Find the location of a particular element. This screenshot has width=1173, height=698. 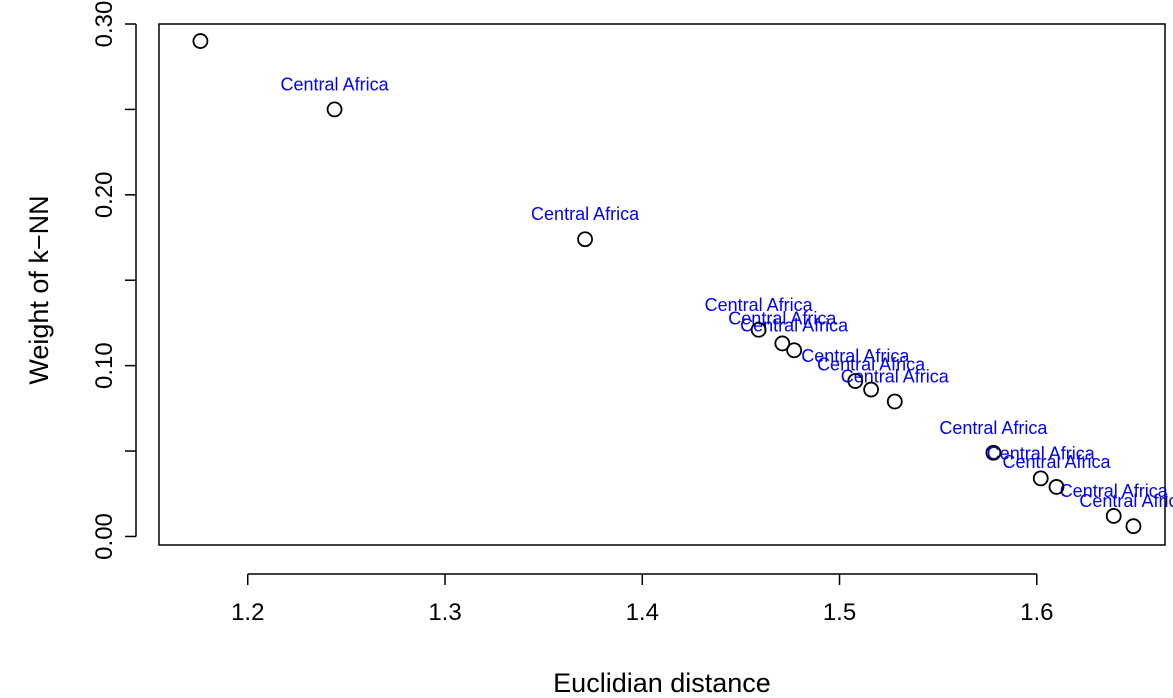

y-tick-label: 0.10 is located at coordinates (104, 365).